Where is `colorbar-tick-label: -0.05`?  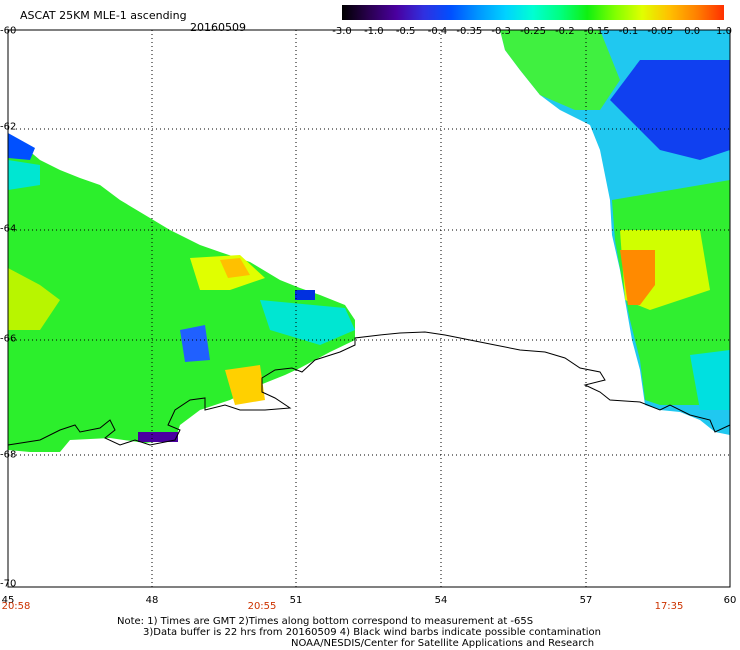 colorbar-tick-label: -0.05 is located at coordinates (660, 31).